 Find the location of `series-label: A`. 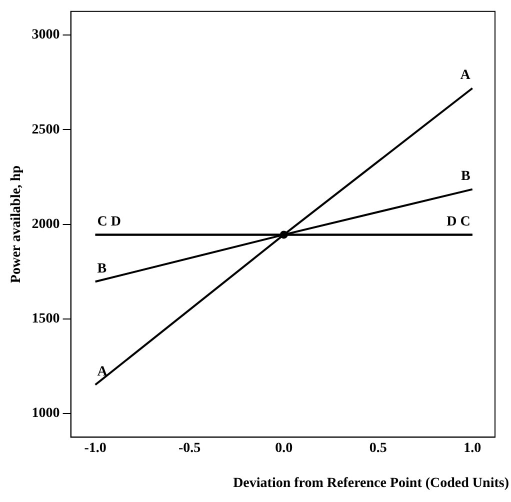

series-label: A is located at coordinates (102, 372).